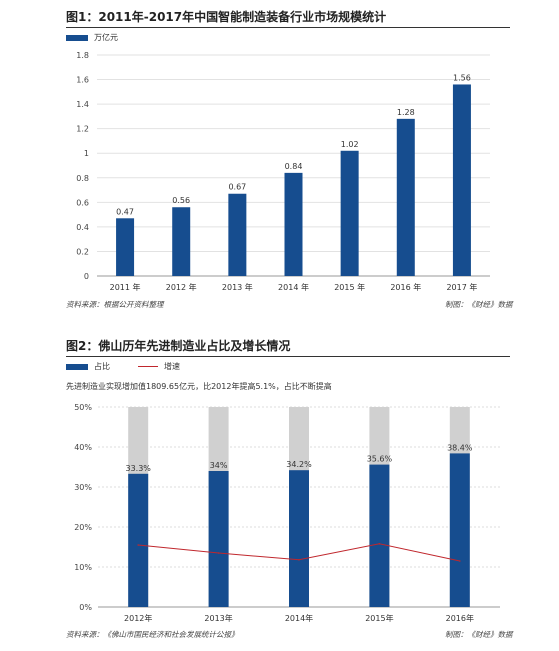  I want to click on chart1-data-label: 1.56, so click(462, 77).